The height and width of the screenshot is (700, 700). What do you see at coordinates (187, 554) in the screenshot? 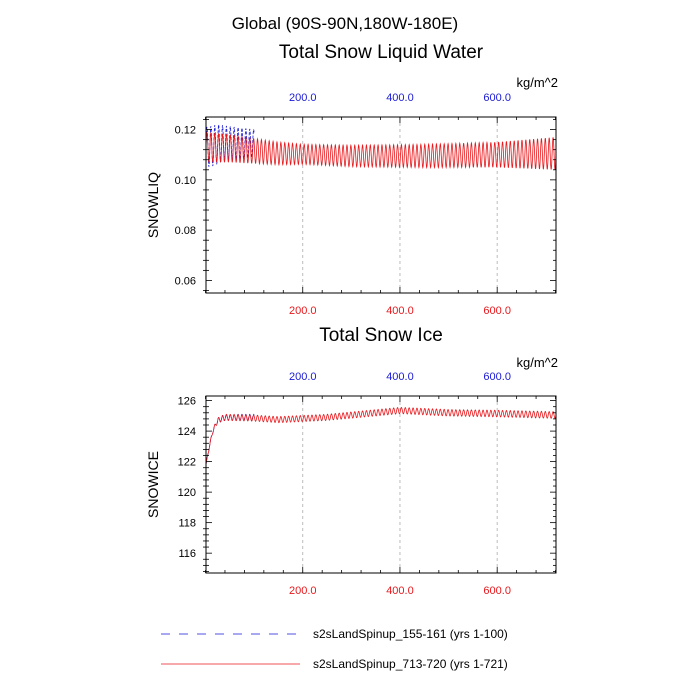
I see `y-tick-label: 116` at bounding box center [187, 554].